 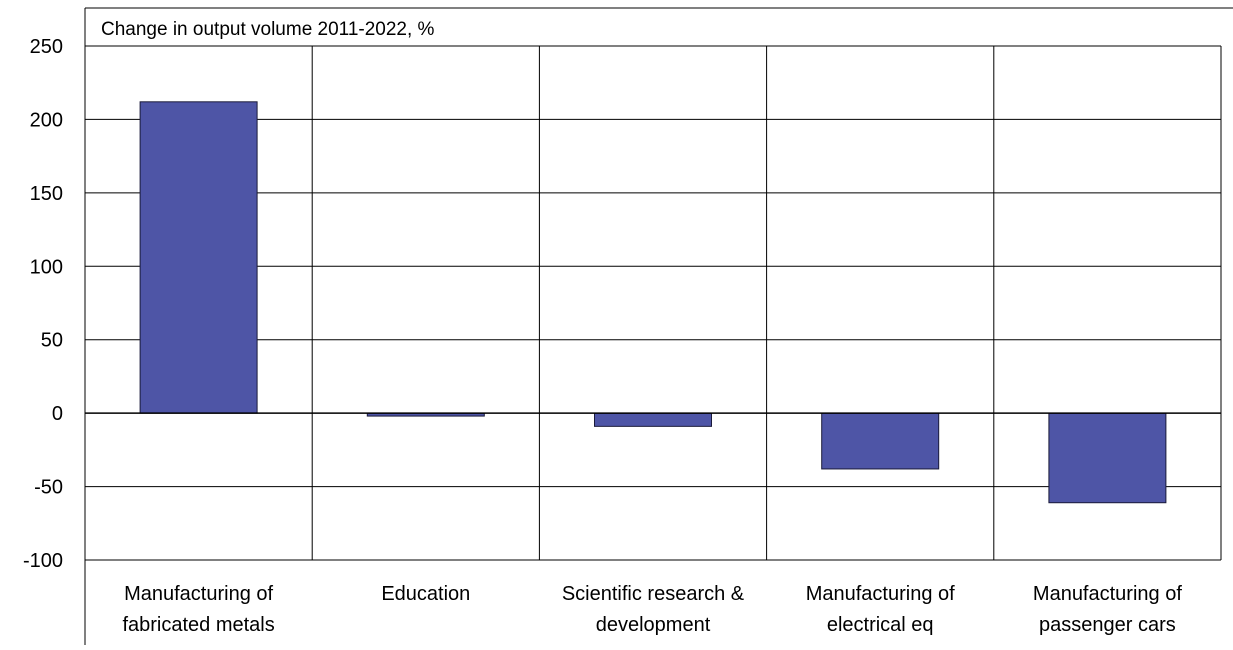 What do you see at coordinates (43, 561) in the screenshot?
I see `y-tick-label: -100` at bounding box center [43, 561].